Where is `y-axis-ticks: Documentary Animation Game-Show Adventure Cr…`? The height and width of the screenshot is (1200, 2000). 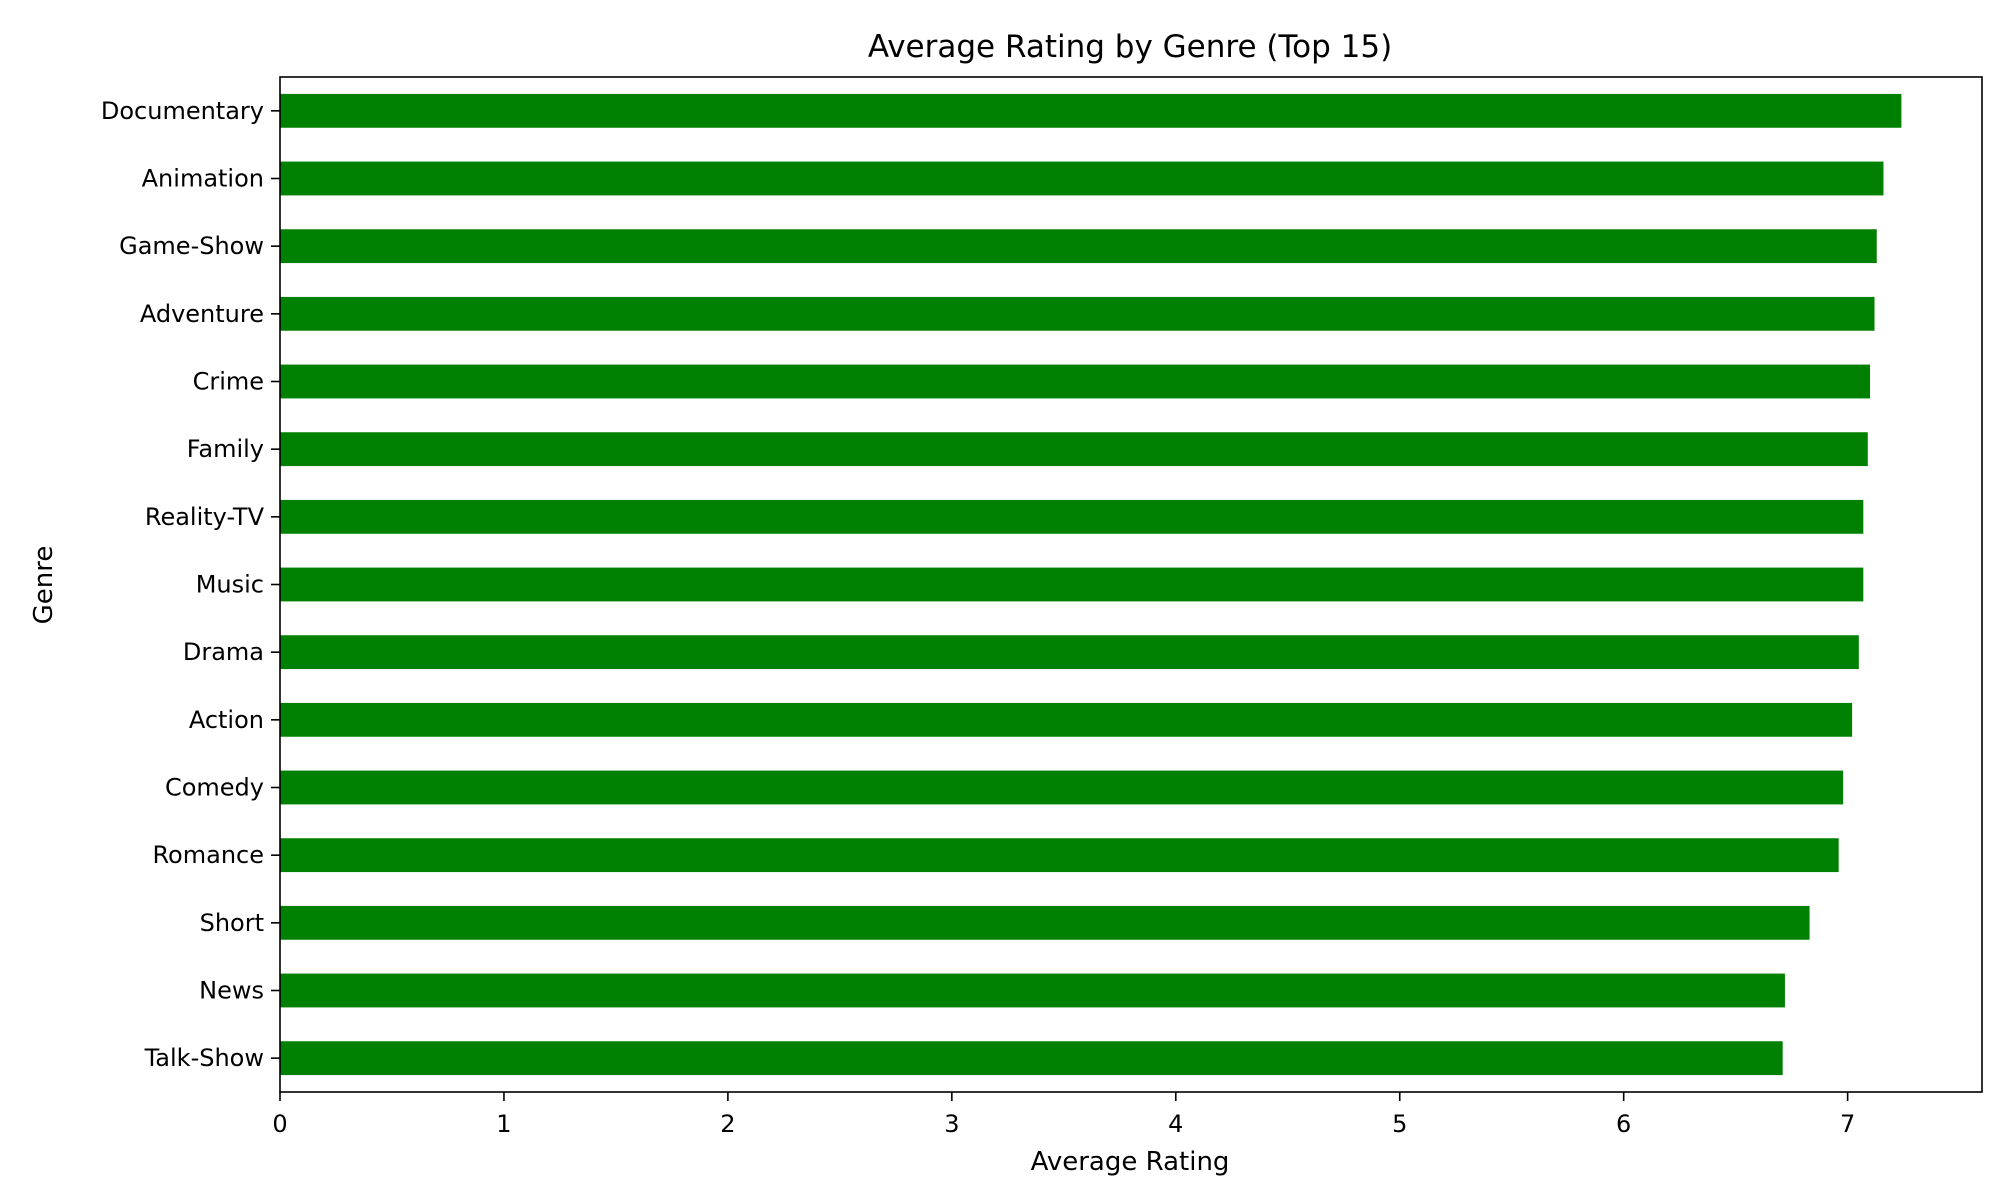
y-axis-ticks: Documentary Animation Game-Show Adventure Cr… is located at coordinates (190, 584).